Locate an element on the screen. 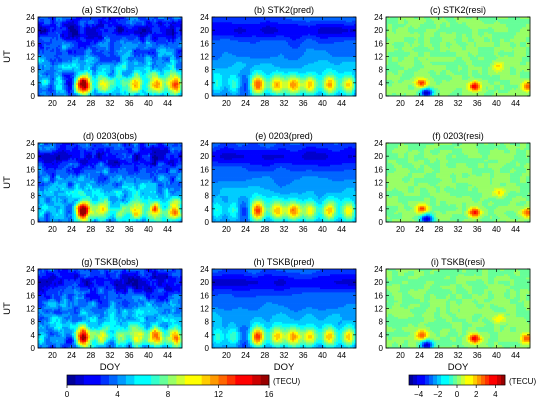 The image size is (550, 400). heatmap-cells is located at coordinates (110, 57).